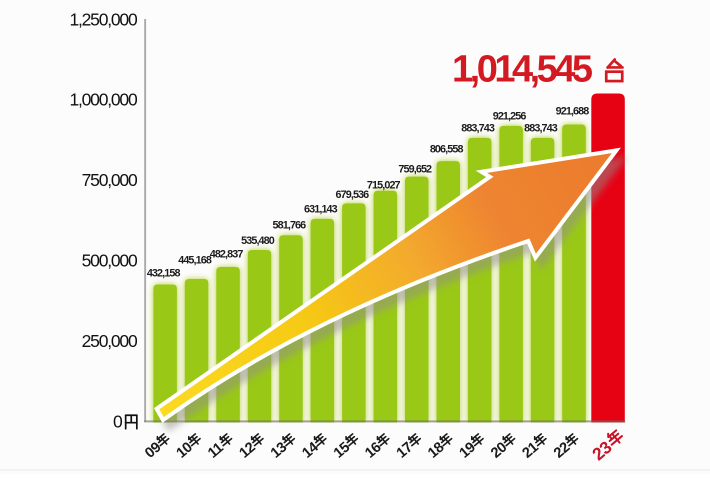 This screenshot has width=710, height=479. I want to click on svg-text: 1,000,000, so click(103, 100).